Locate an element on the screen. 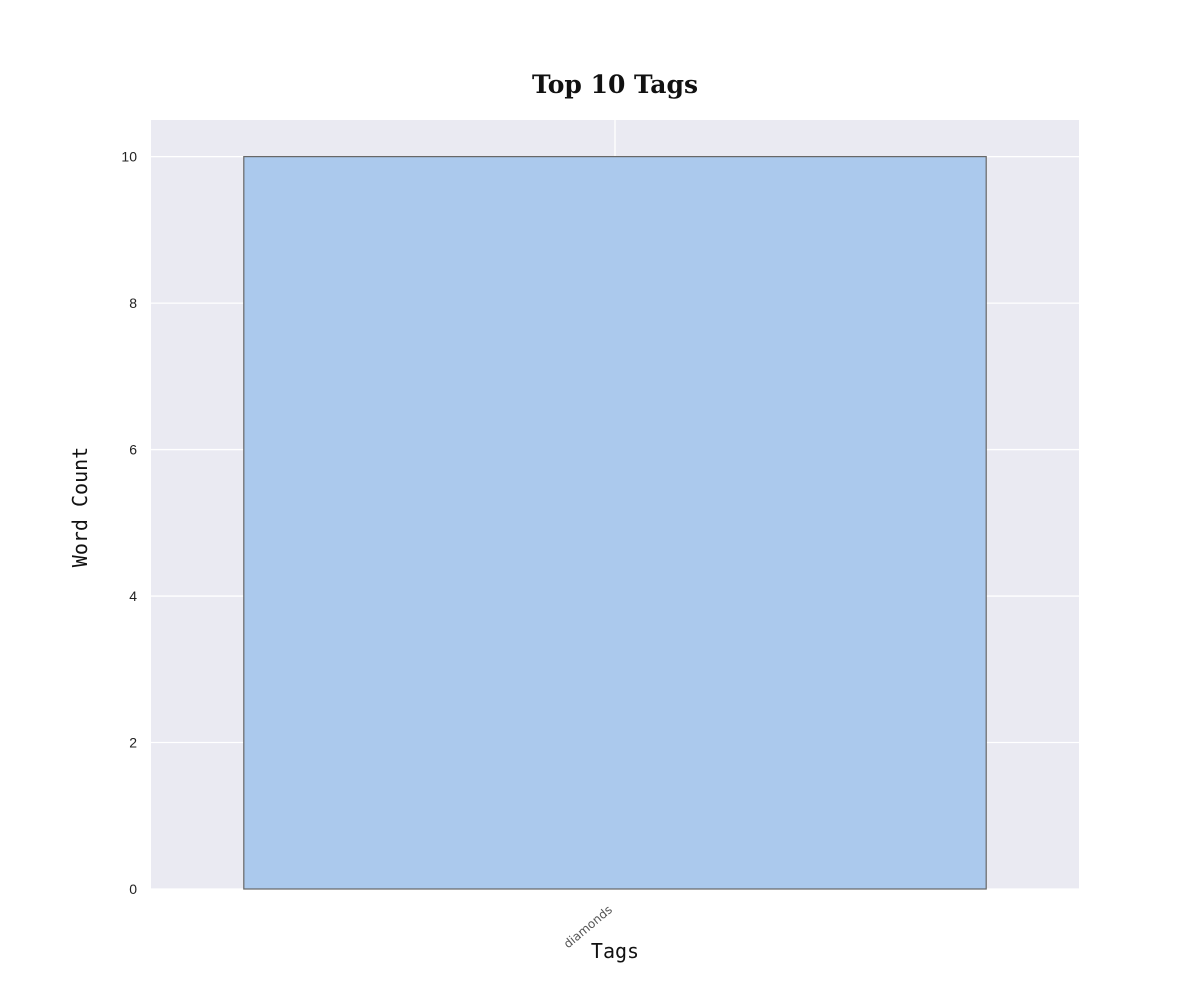  chart-title: Top 10 Tags is located at coordinates (615, 84).